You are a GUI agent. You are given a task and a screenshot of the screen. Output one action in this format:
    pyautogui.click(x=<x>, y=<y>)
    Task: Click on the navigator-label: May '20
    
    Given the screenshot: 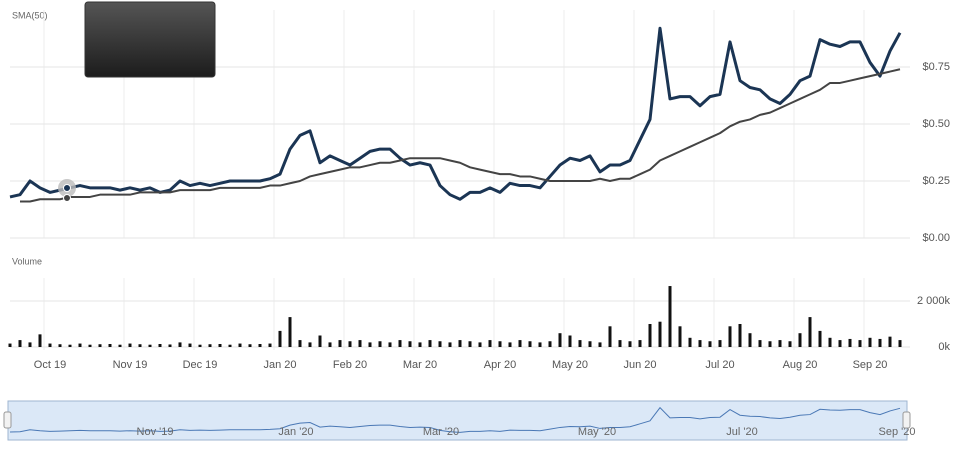 What is the action you would take?
    pyautogui.click(x=597, y=432)
    